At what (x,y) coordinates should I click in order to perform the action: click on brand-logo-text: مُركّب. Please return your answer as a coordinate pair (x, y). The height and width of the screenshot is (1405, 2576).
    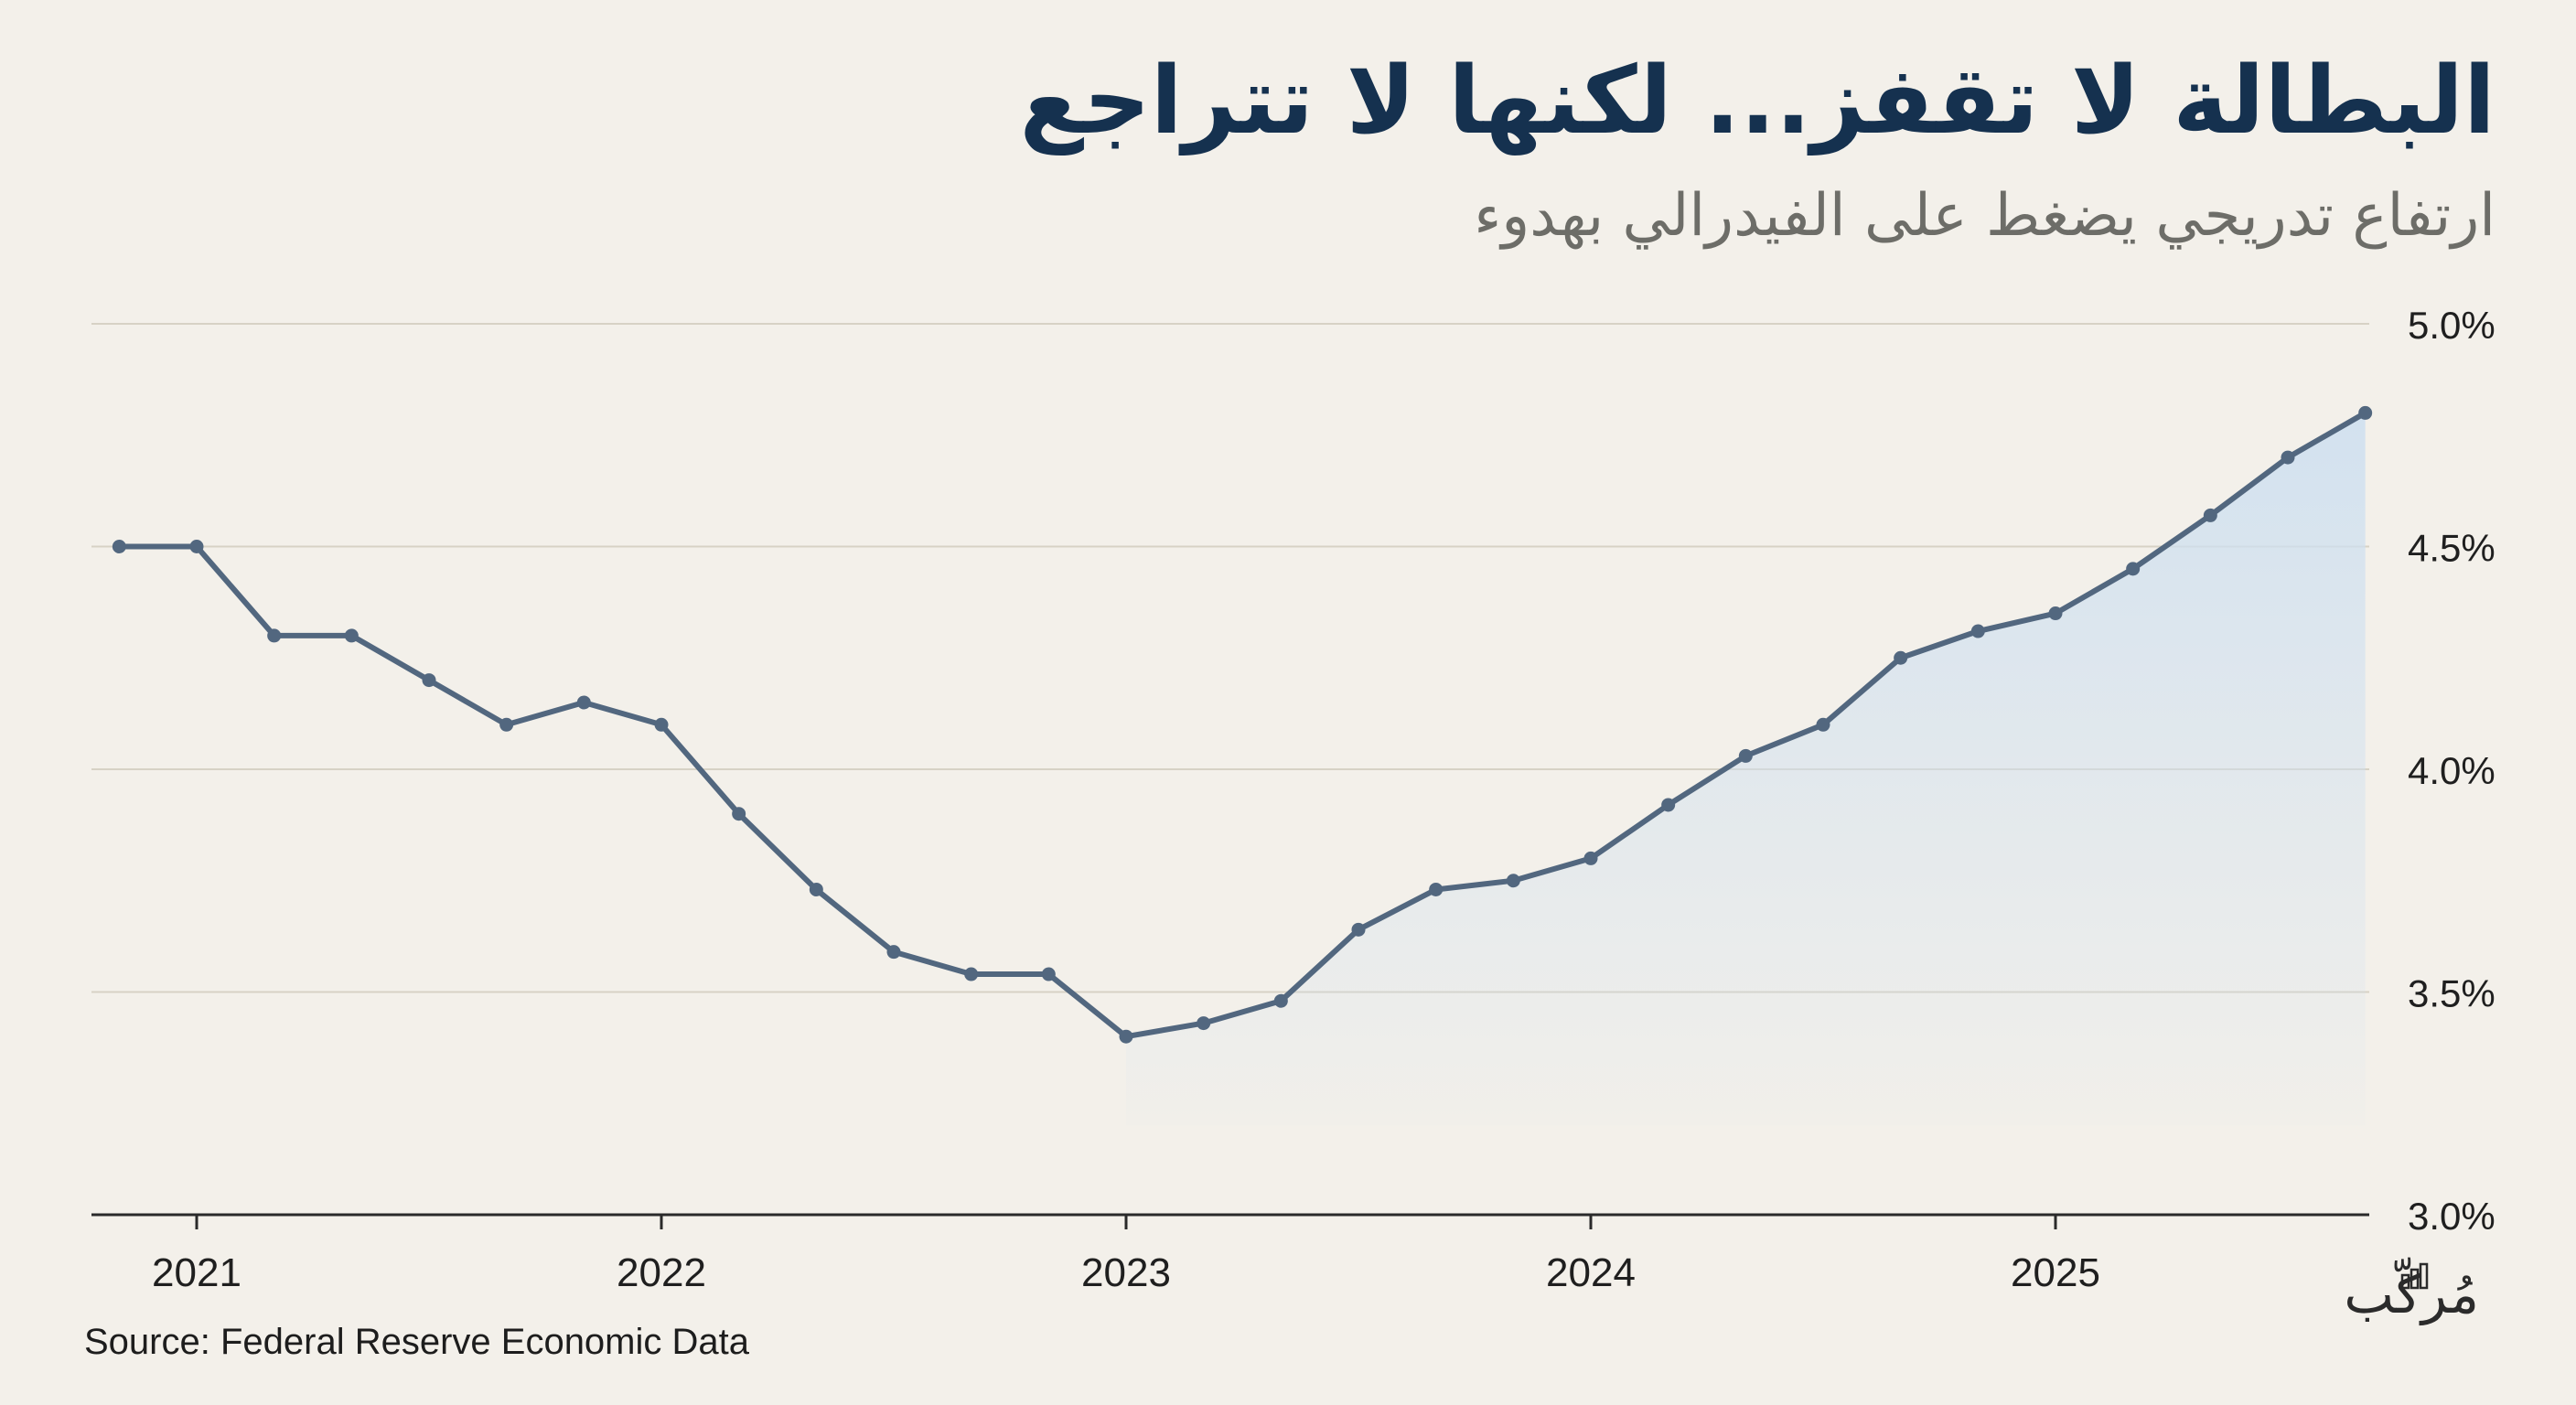
    Looking at the image, I should click on (2412, 1294).